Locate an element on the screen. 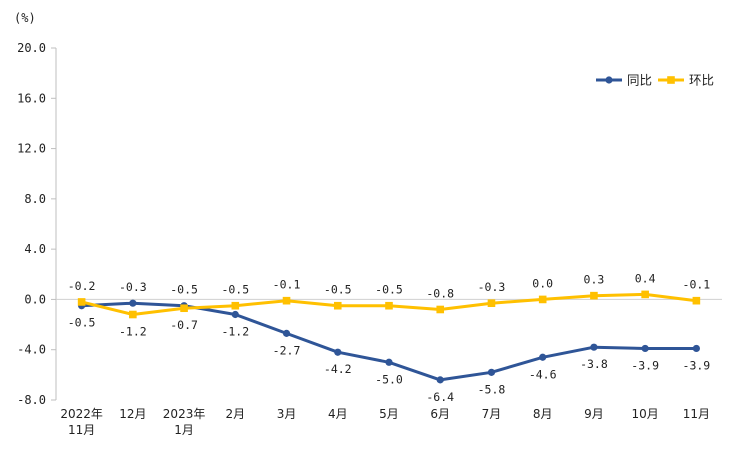  data-label: -5.8 is located at coordinates (492, 389).